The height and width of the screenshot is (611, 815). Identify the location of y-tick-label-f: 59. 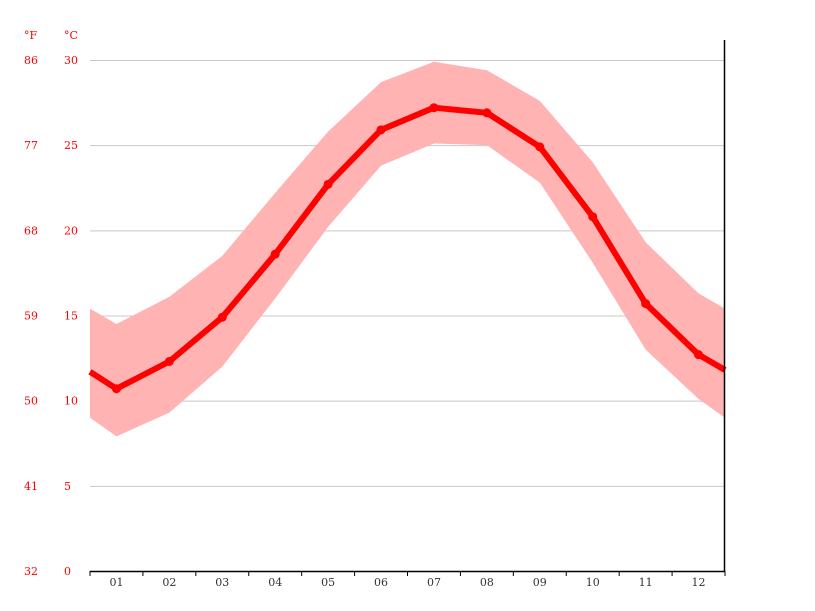
(31, 316).